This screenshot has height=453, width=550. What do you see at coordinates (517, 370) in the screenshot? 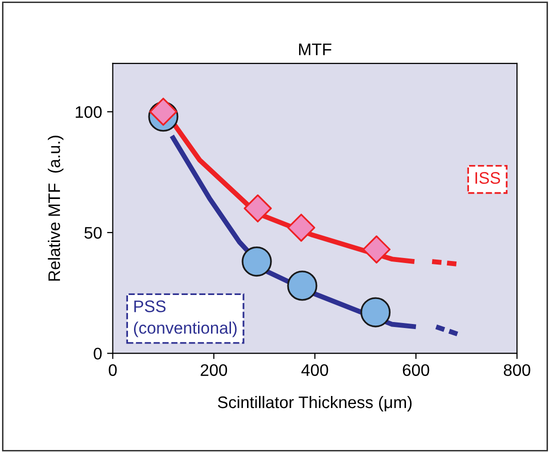
I see `x-tick-label: 800` at bounding box center [517, 370].